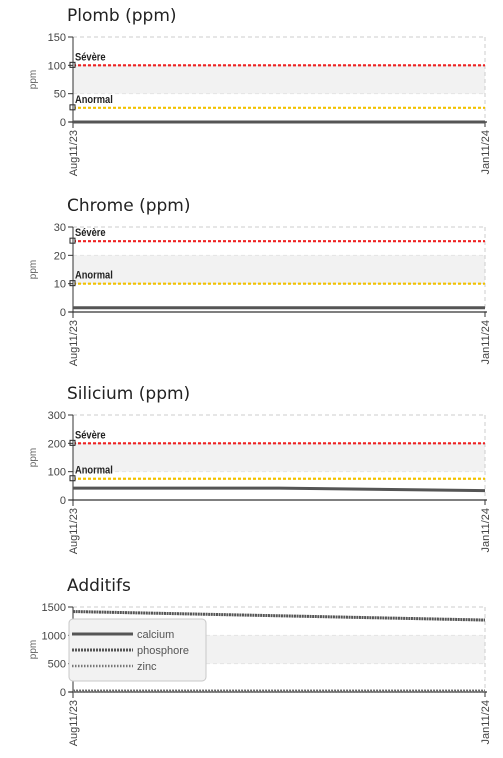 Image resolution: width=503 pixels, height=758 pixels. I want to click on chart-title: Silicium (ppm), so click(129, 394).